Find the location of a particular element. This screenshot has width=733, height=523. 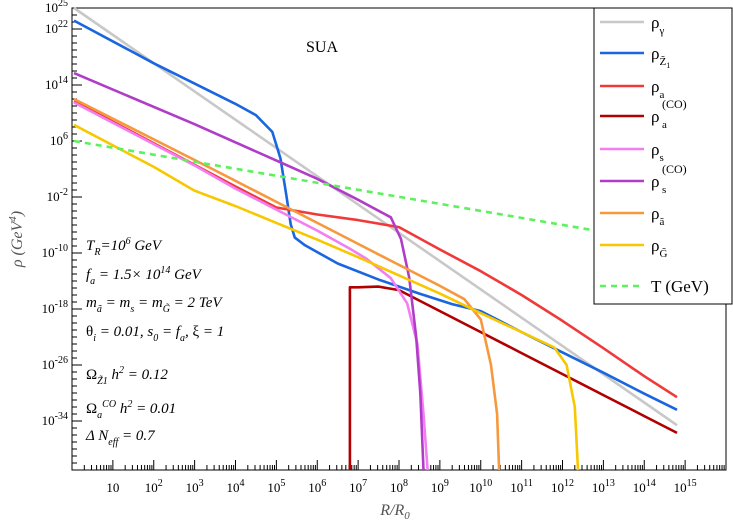

x-tick-label: 10¹¹ is located at coordinates (521, 486).